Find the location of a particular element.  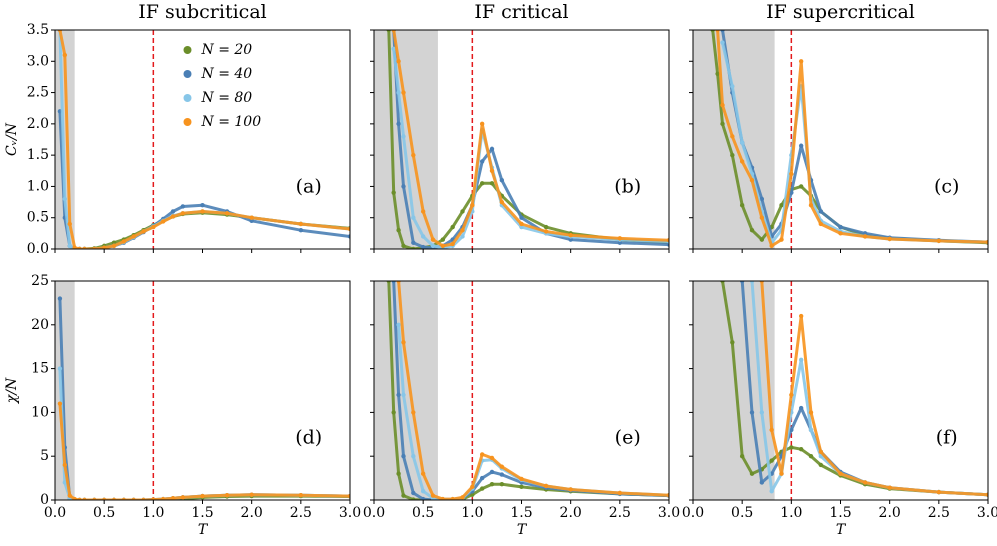

panel-annotation: (b) is located at coordinates (627, 187).